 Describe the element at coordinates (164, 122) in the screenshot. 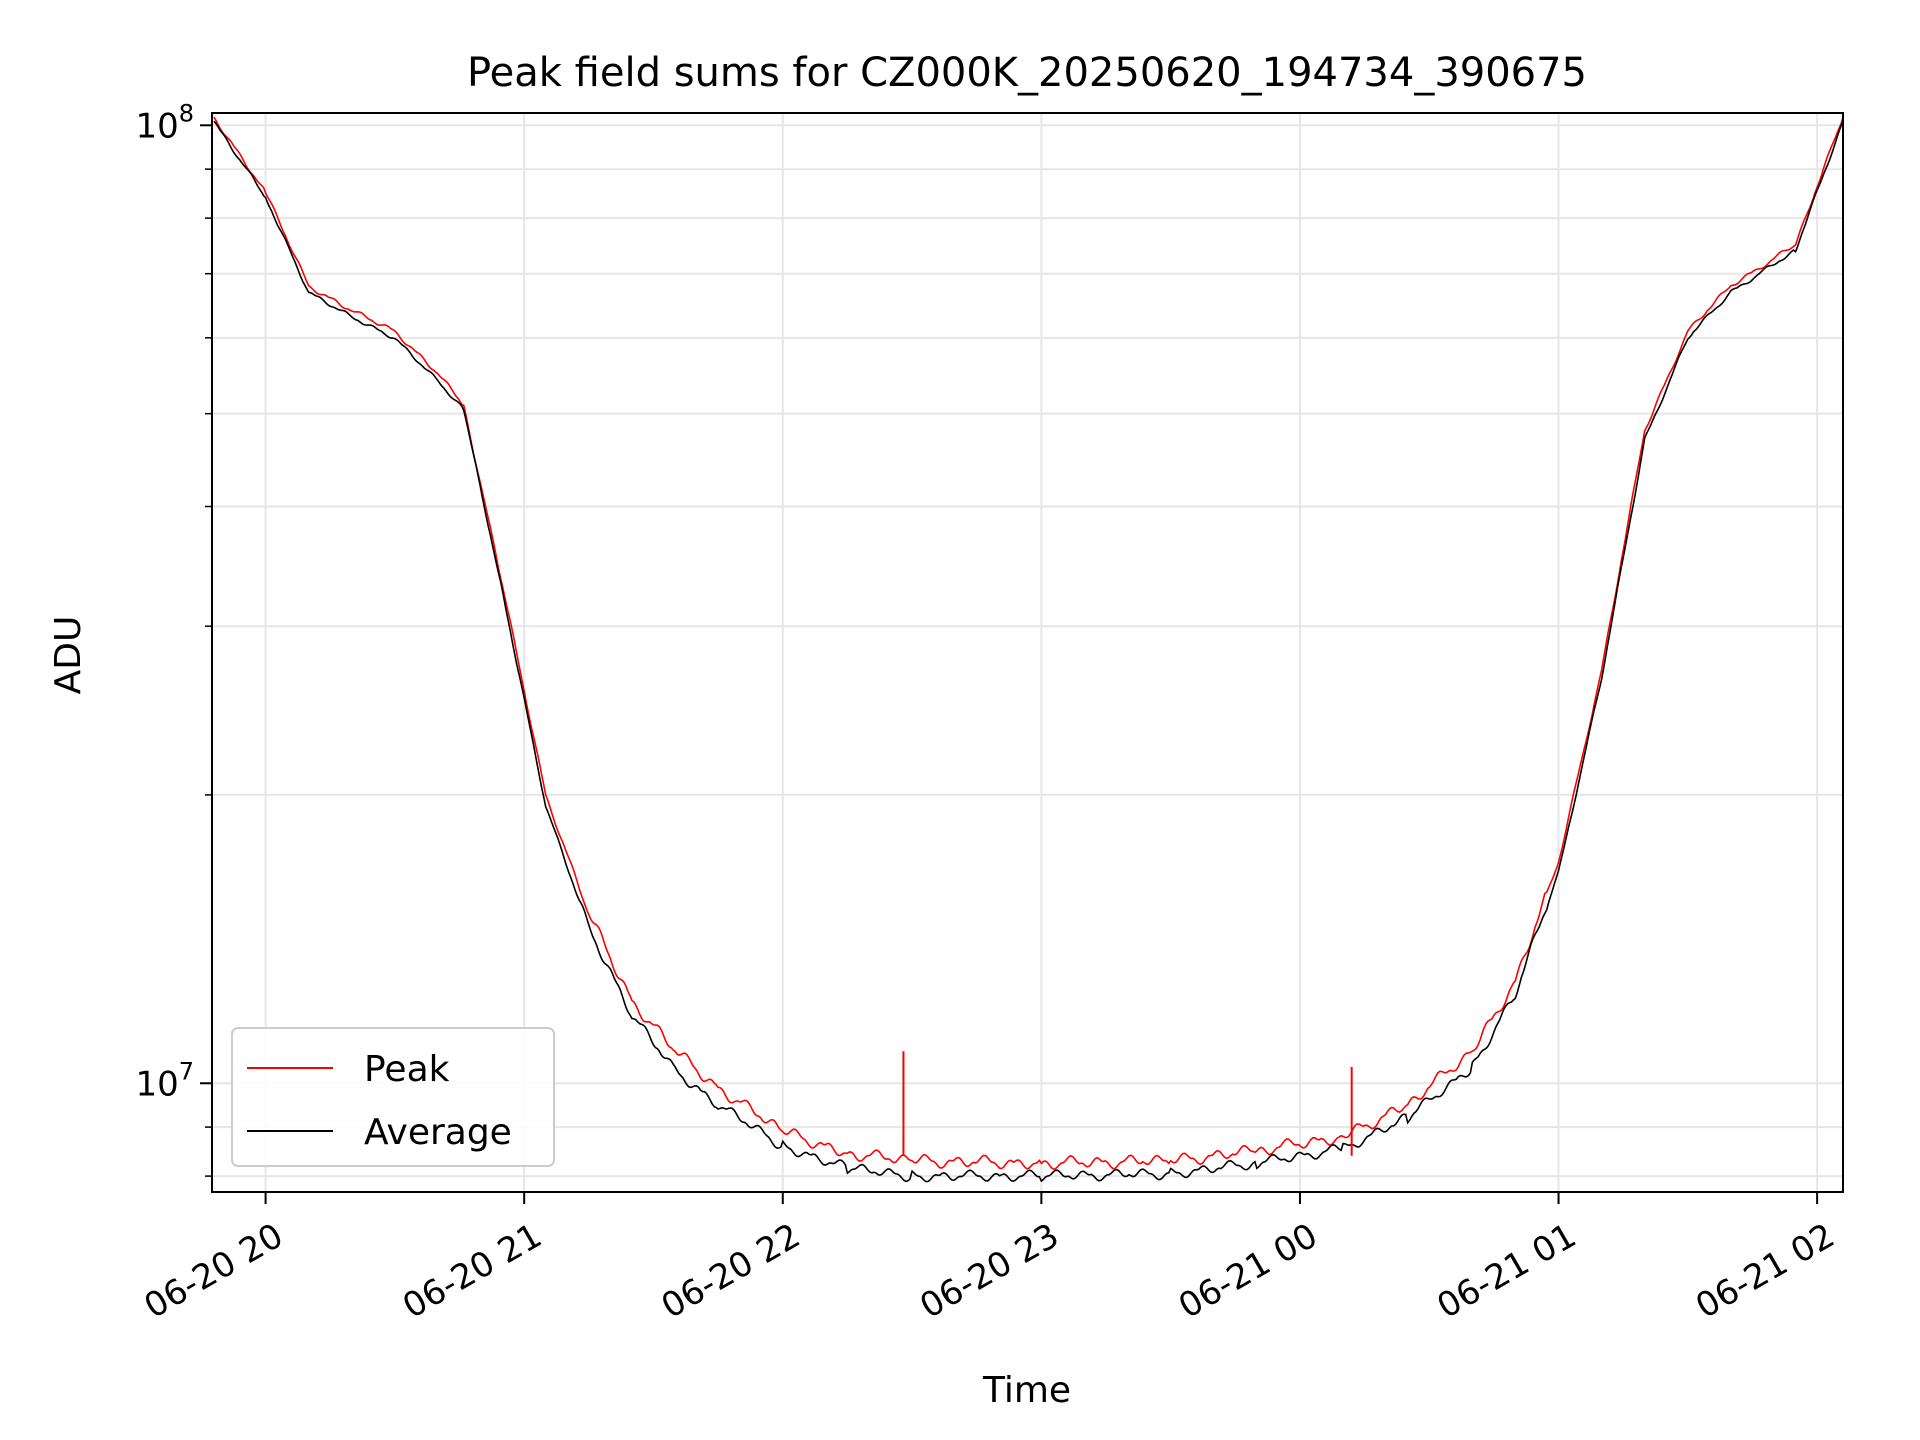

I see `y-tick-label: 10⁸` at that location.